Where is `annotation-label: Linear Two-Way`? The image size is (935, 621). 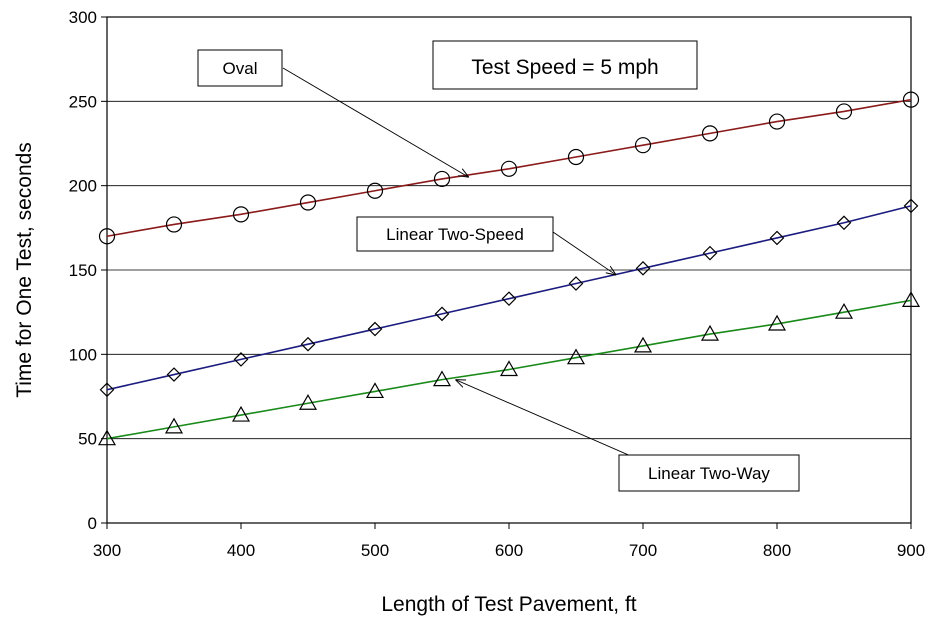
annotation-label: Linear Two-Way is located at coordinates (709, 473).